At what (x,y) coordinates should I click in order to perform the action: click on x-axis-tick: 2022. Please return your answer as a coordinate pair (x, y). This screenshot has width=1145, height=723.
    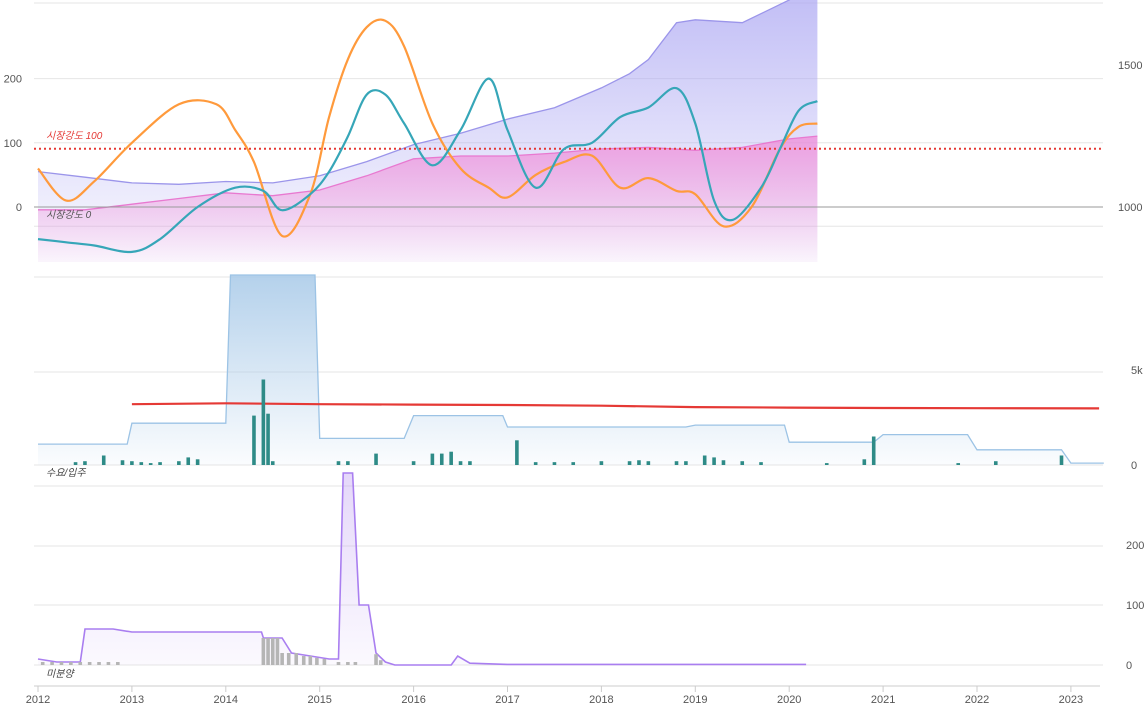
    Looking at the image, I should click on (977, 700).